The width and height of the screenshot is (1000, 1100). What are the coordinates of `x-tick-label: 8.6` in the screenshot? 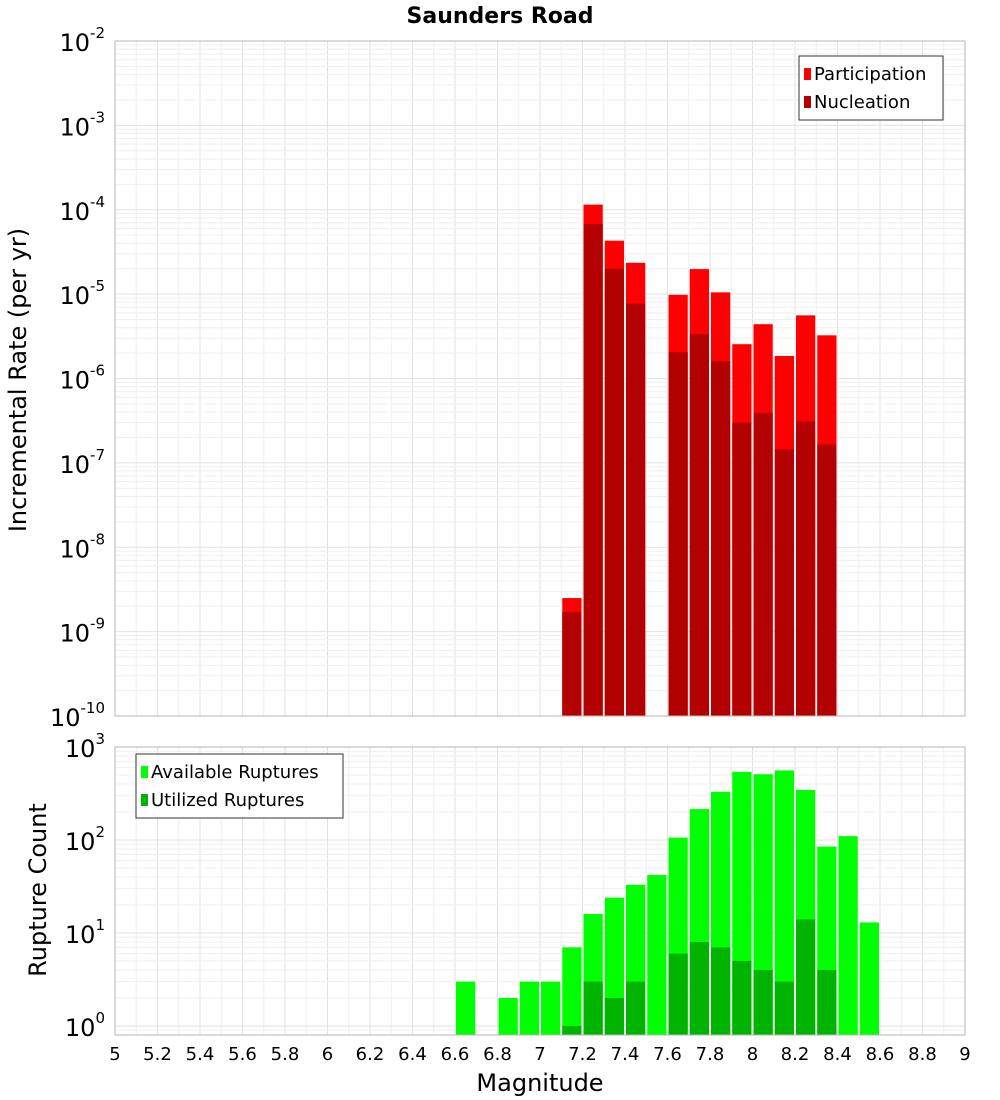 It's located at (880, 1054).